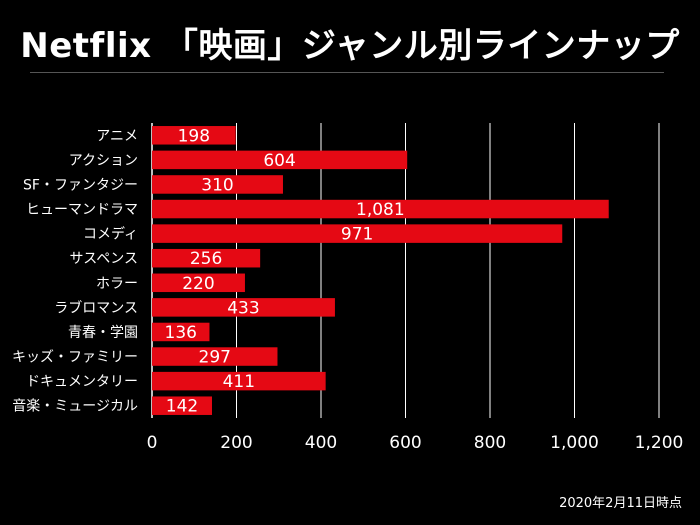 This screenshot has width=700, height=525. I want to click on category-label: ヒューマンドラマ, so click(82, 210).